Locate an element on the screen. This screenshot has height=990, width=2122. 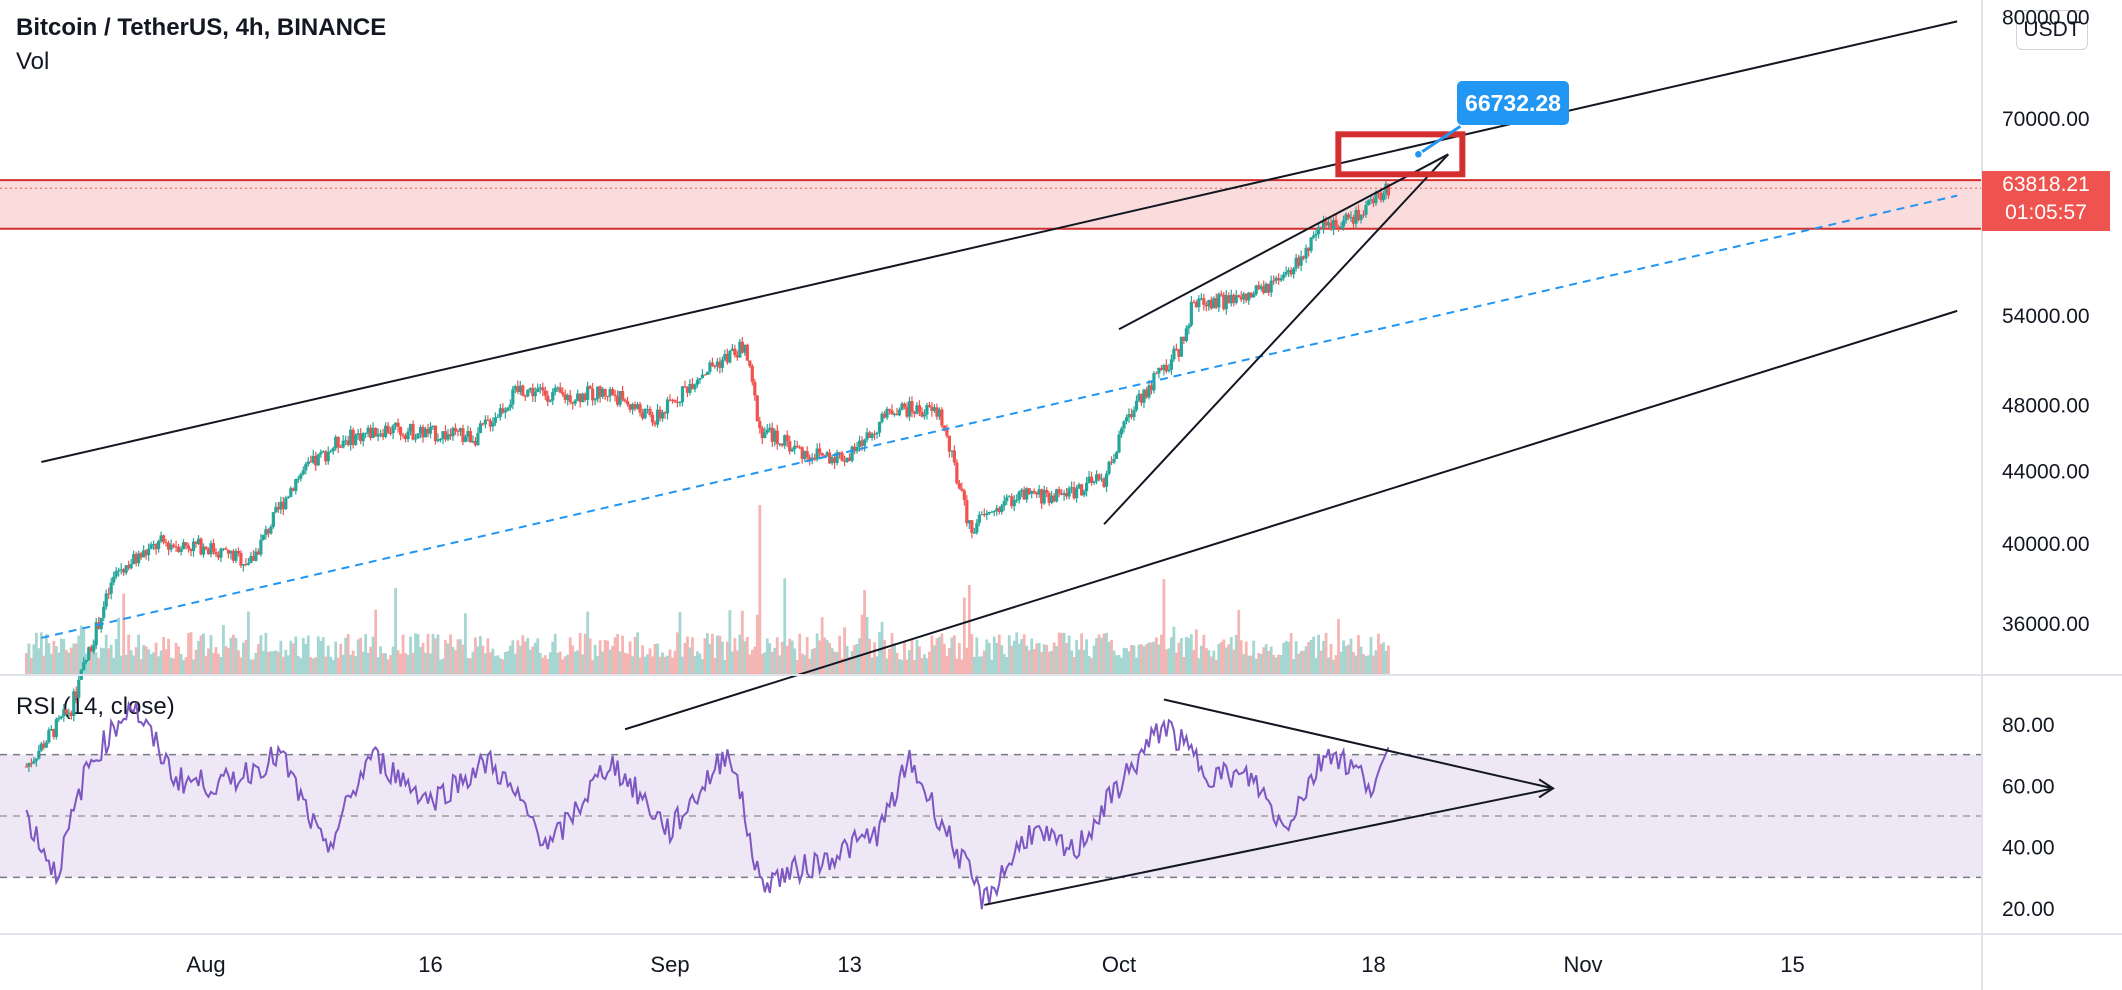
currency-button: USDT is located at coordinates (2052, 30).